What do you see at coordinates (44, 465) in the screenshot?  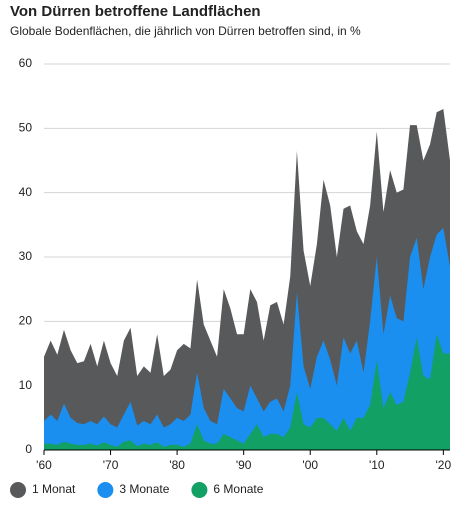 I see `x-tick-label: '60` at bounding box center [44, 465].